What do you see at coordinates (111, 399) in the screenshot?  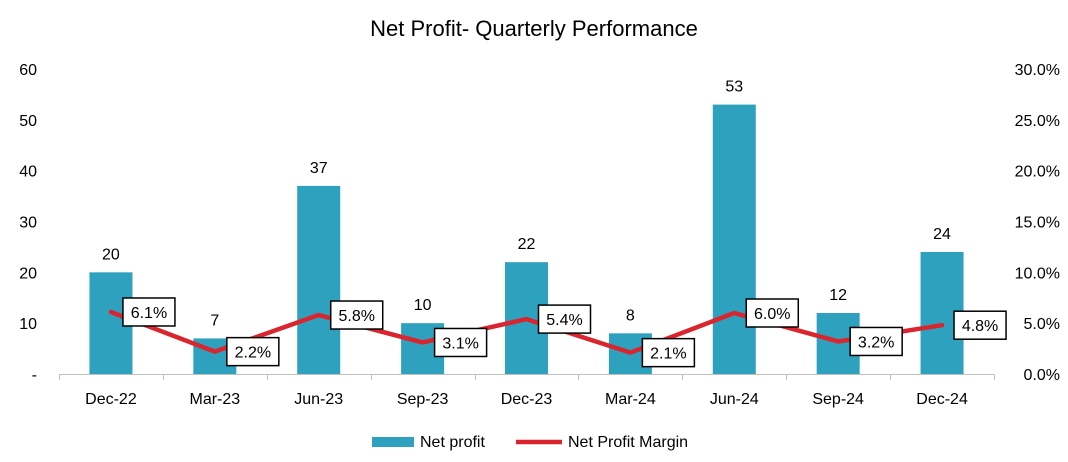 I see `x-tick-label: Dec-22` at bounding box center [111, 399].